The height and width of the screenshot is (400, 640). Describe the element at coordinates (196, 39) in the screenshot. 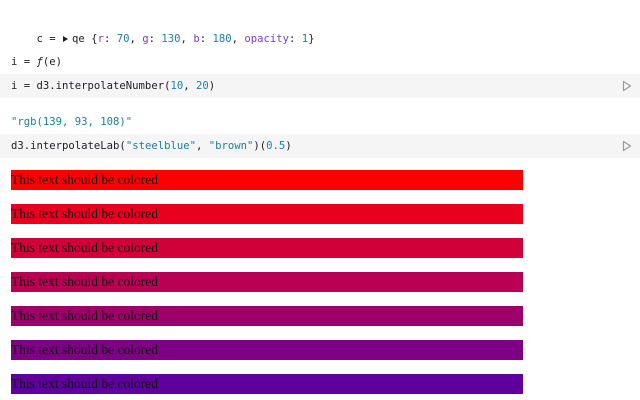

I see `code: b` at that location.